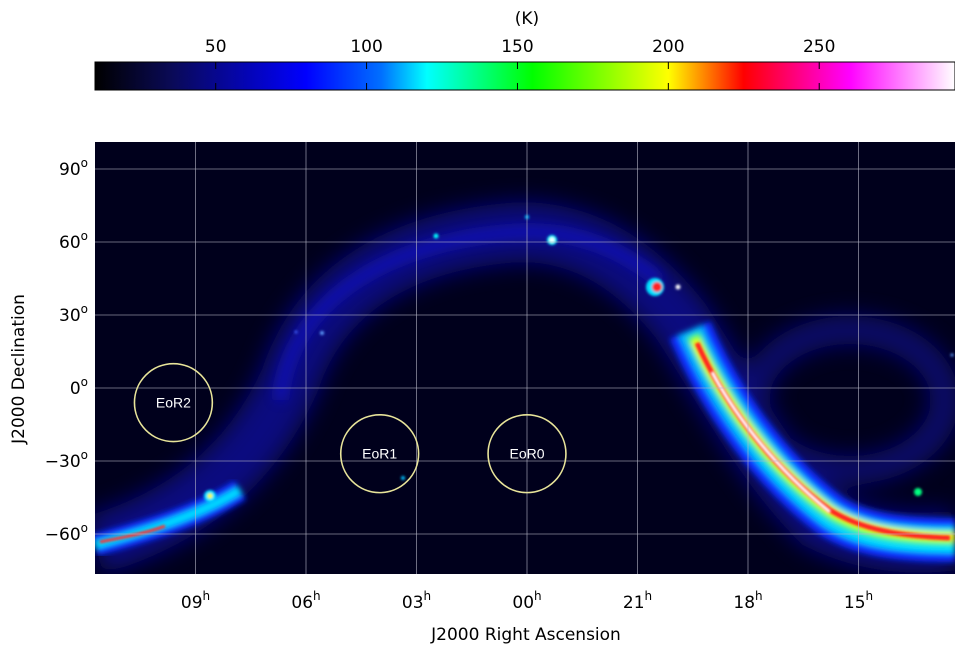 This screenshot has height=645, width=955. I want to click on eor-fields: EoR2 EoR1 EoR0, so click(350, 428).